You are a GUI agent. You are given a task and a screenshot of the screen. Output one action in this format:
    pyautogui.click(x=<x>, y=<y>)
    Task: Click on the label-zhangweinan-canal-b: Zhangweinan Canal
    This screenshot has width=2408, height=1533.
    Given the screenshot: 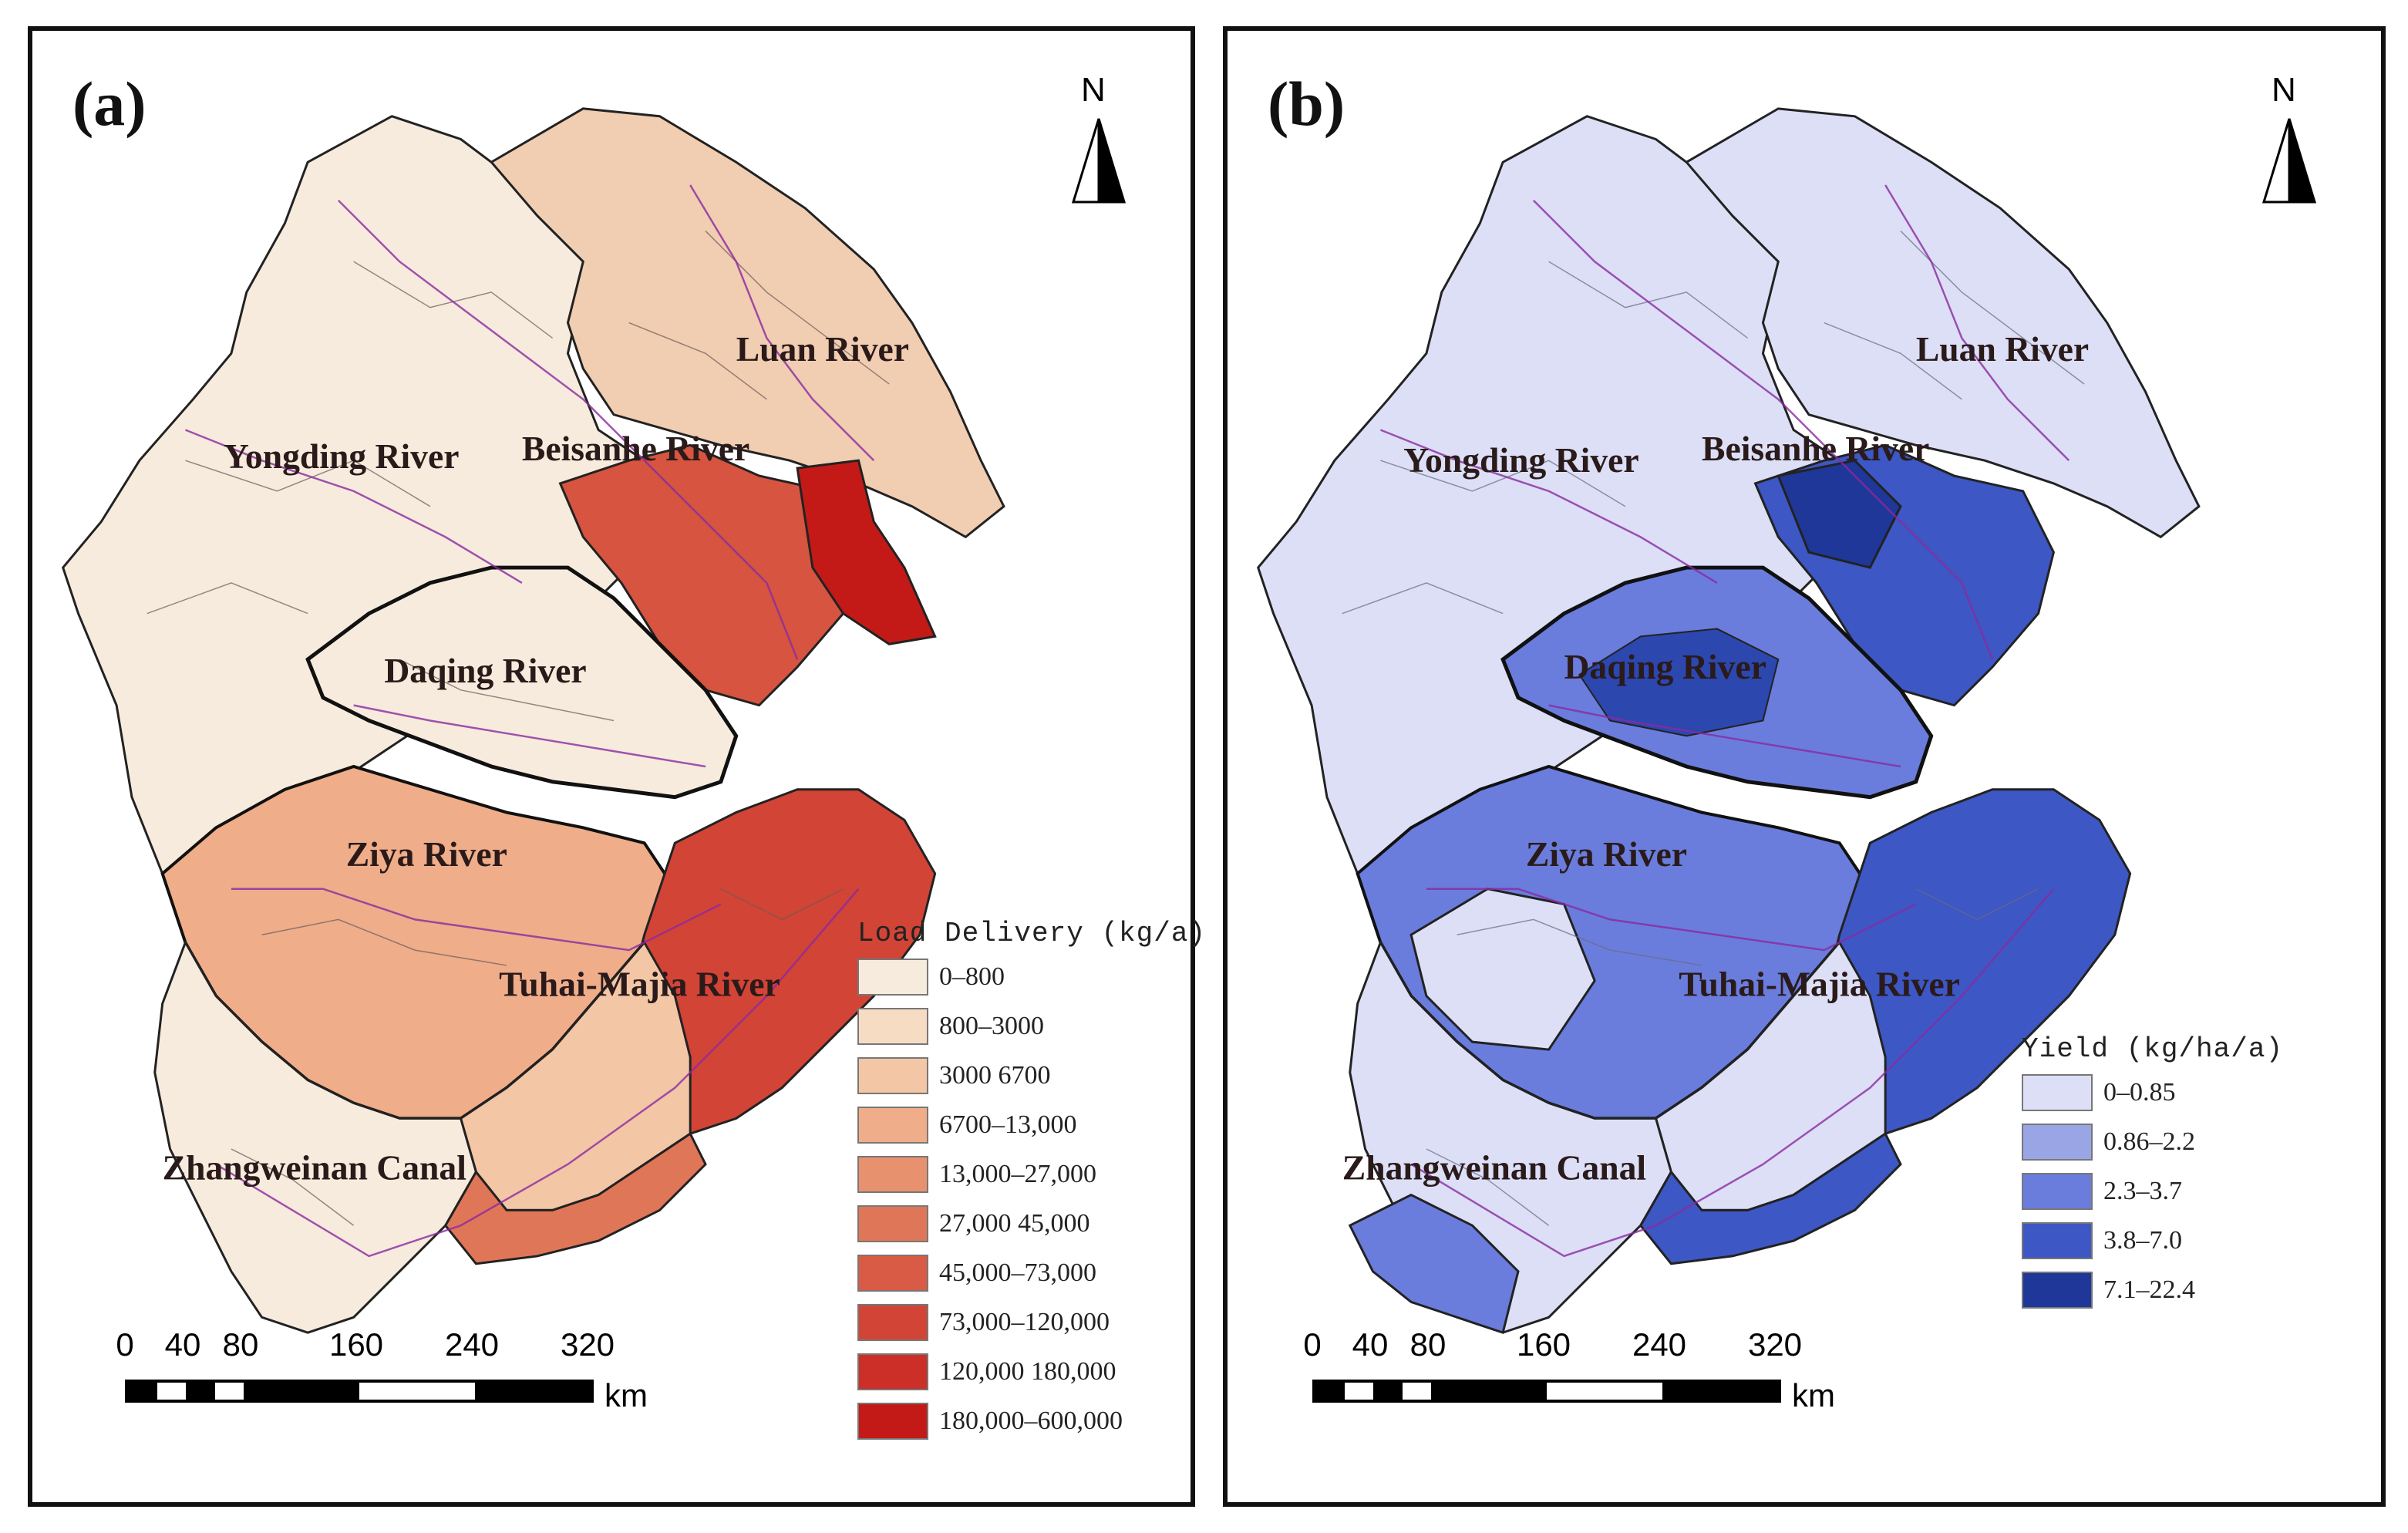 What is the action you would take?
    pyautogui.click(x=1494, y=1168)
    